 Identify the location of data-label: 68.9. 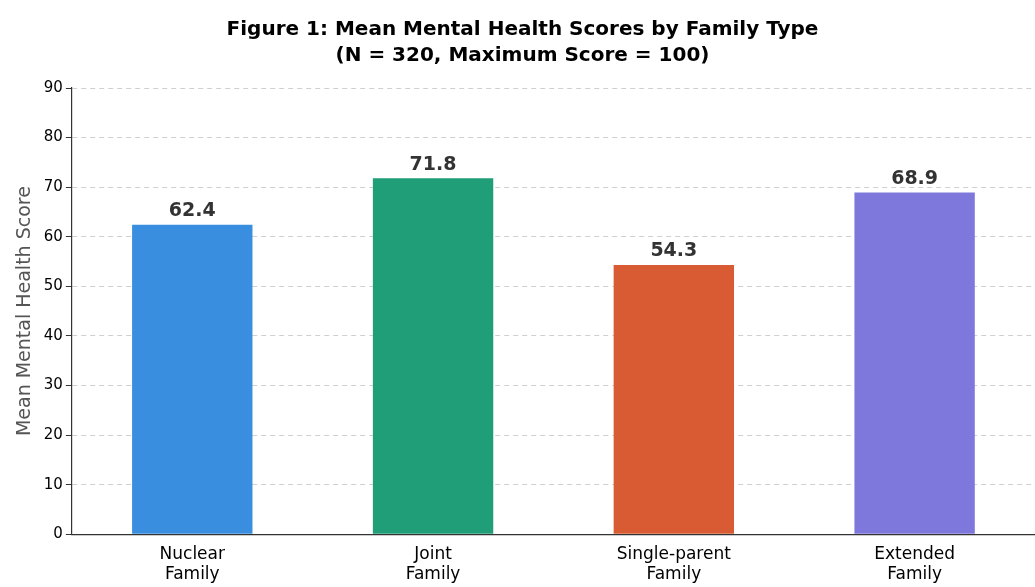
(915, 177).